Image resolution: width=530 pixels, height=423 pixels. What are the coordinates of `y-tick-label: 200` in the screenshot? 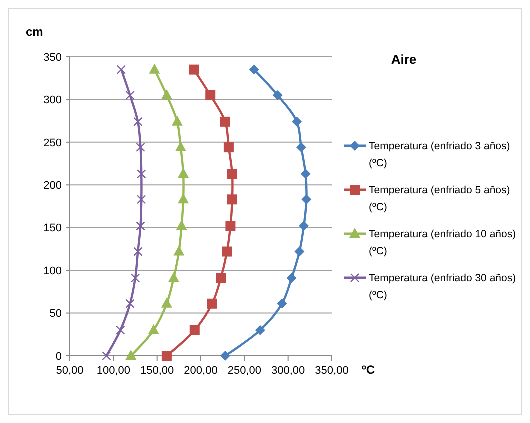 It's located at (53, 186).